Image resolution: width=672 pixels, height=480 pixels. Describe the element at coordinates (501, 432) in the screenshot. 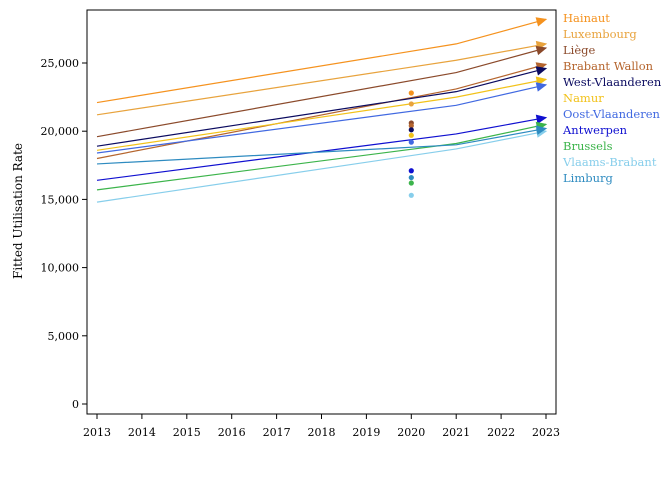

I see `x-tick-label: 2022` at that location.